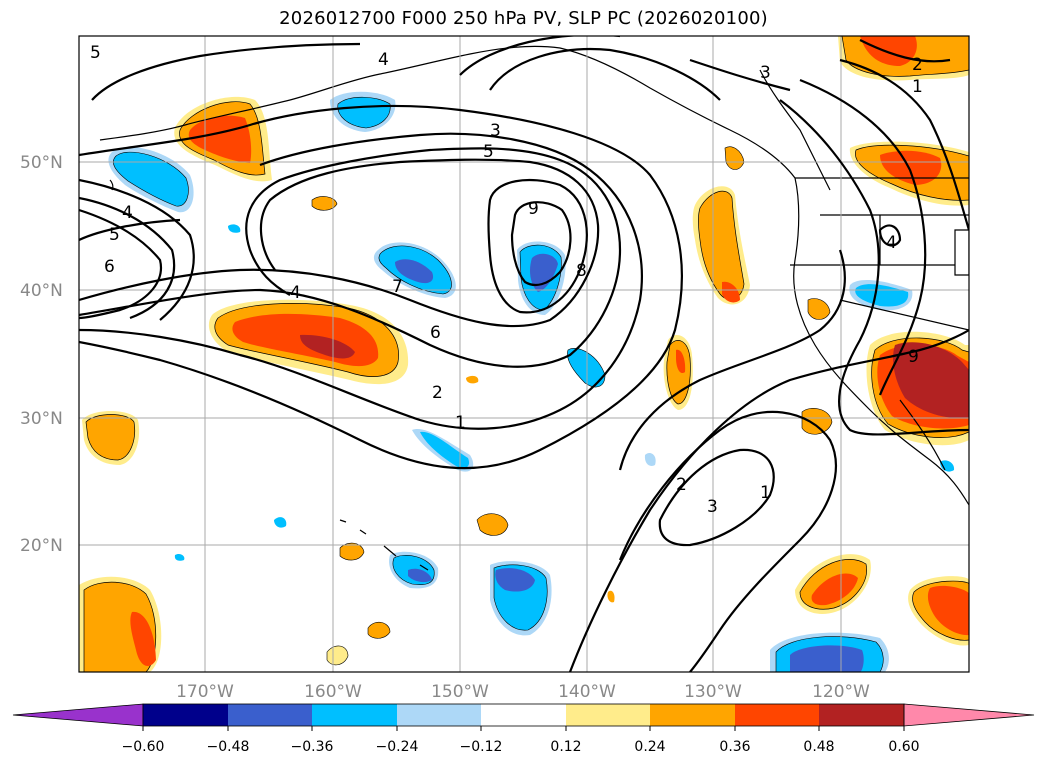 Image resolution: width=1047 pixels, height=765 pixels. Describe the element at coordinates (581, 271) in the screenshot. I see `contour-label: 8` at that location.